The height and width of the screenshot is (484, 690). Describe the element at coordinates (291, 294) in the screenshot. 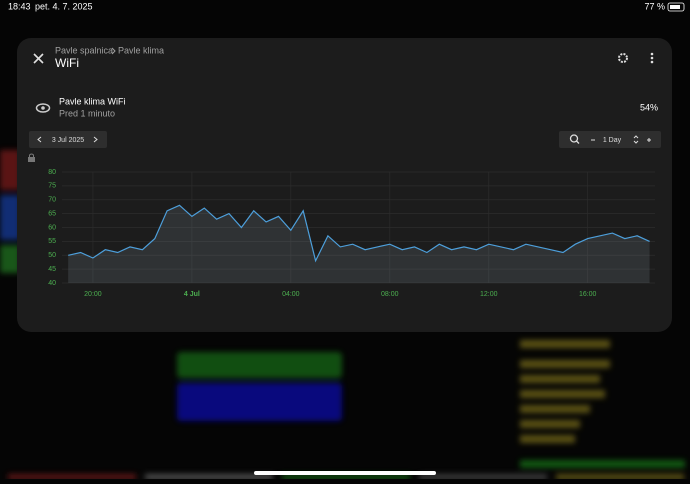

I see `x-tick-label: 04:00` at that location.